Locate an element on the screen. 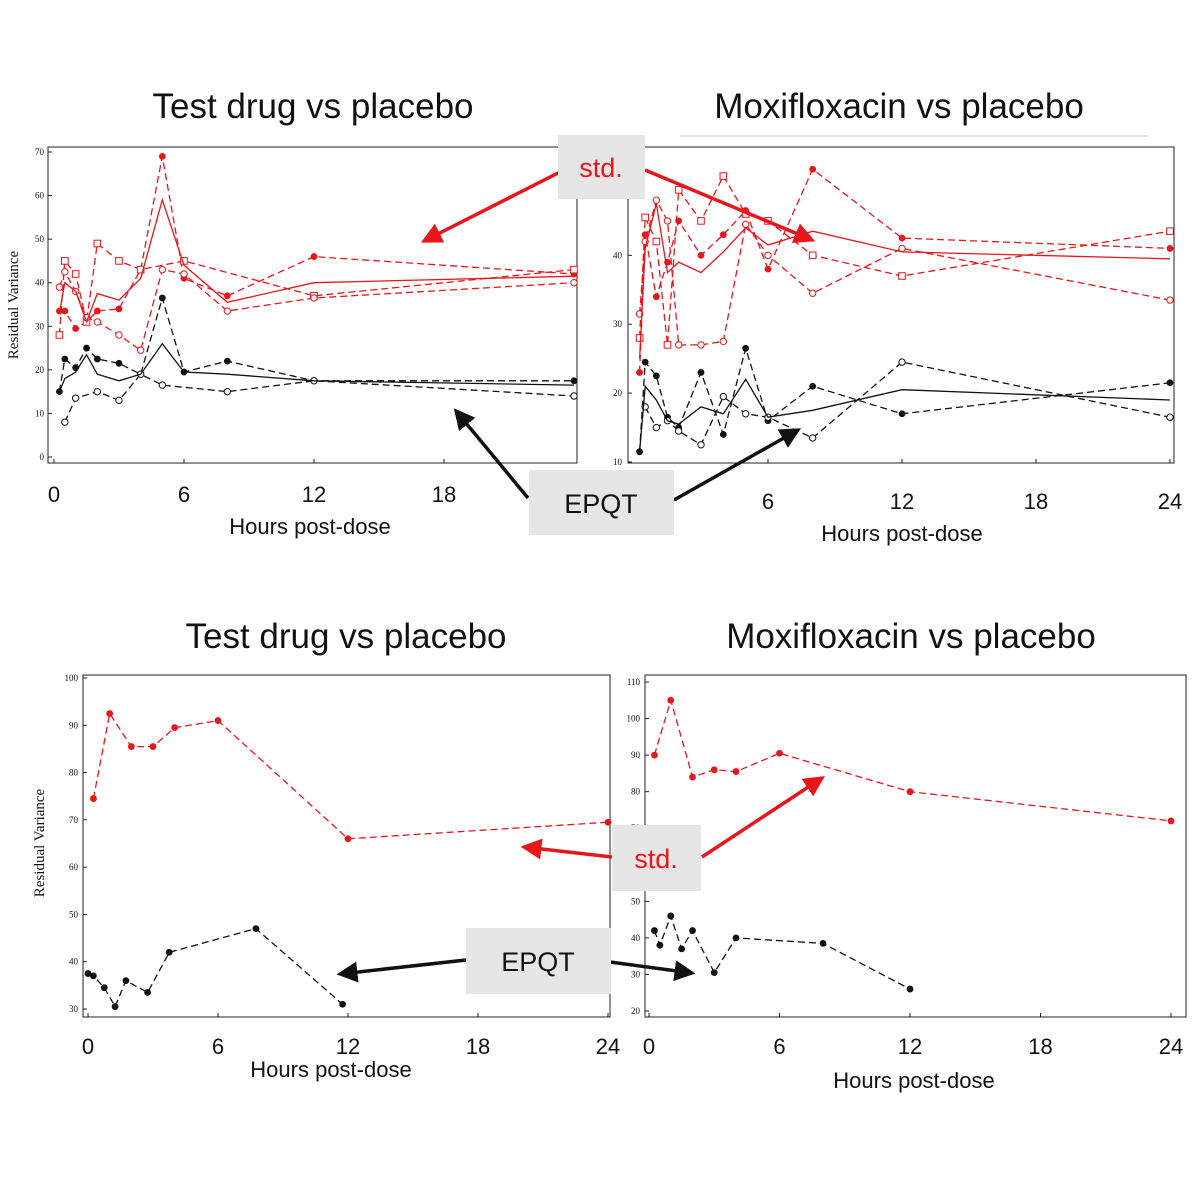  chart-3-y-tick-label: 70 is located at coordinates (74, 820).